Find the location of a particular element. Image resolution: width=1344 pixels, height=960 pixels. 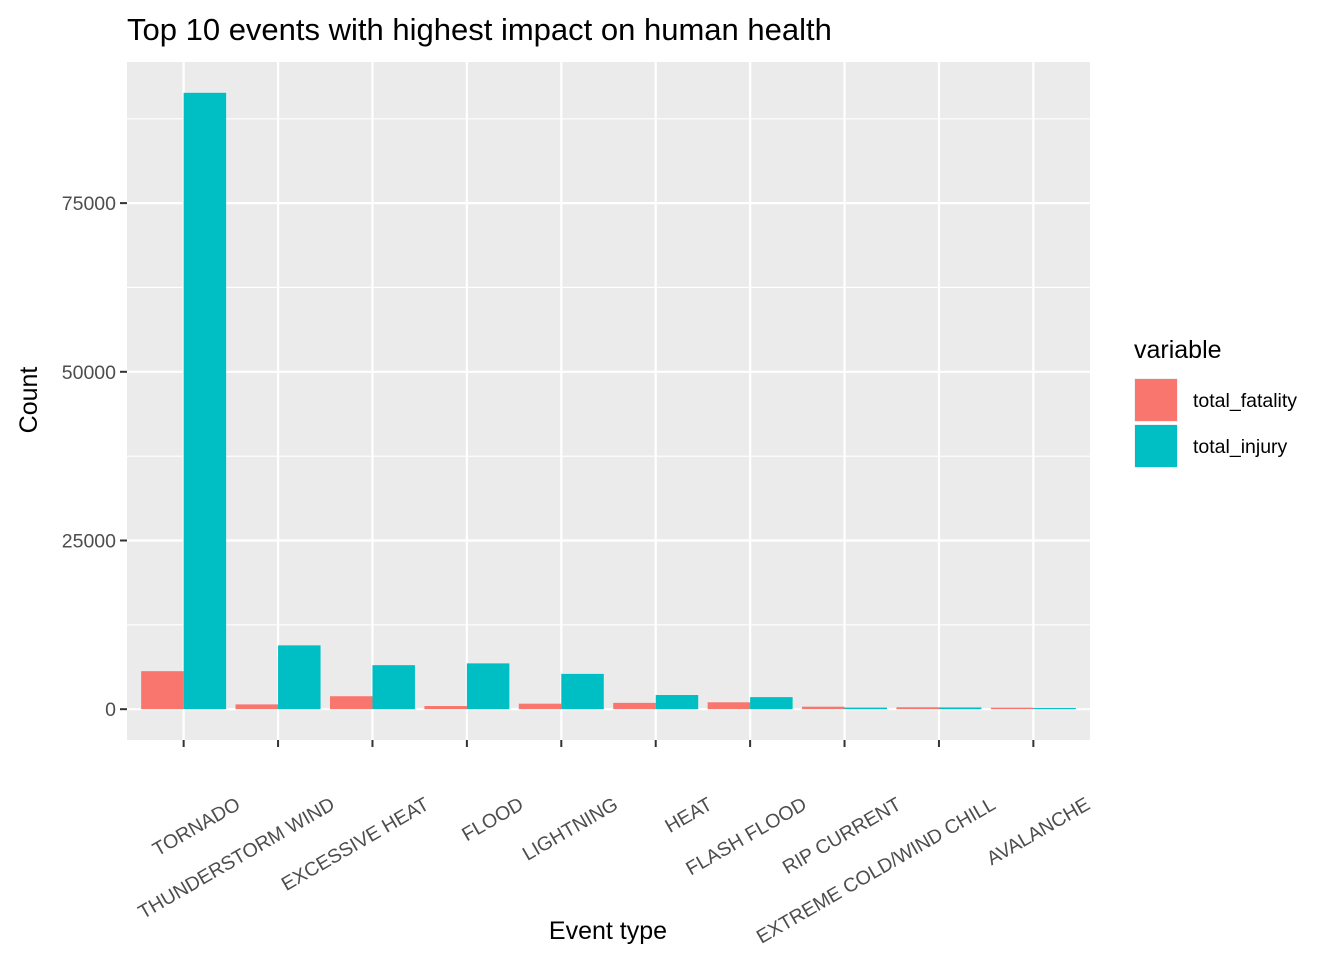

y-axis-title: Count is located at coordinates (29, 400).